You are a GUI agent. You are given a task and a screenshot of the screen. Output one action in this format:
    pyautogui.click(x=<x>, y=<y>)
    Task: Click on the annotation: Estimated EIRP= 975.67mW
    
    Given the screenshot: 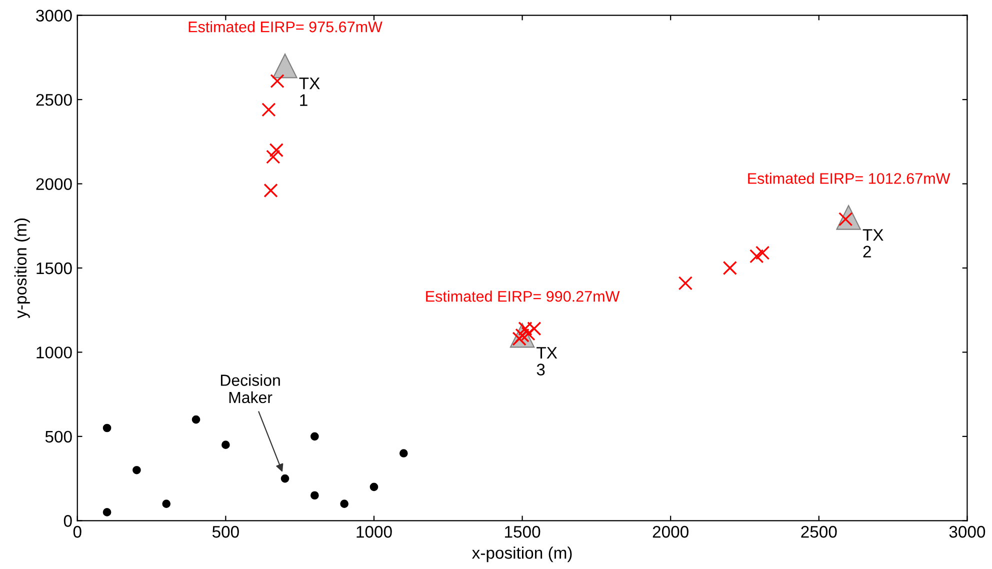 What is the action you would take?
    pyautogui.click(x=285, y=26)
    